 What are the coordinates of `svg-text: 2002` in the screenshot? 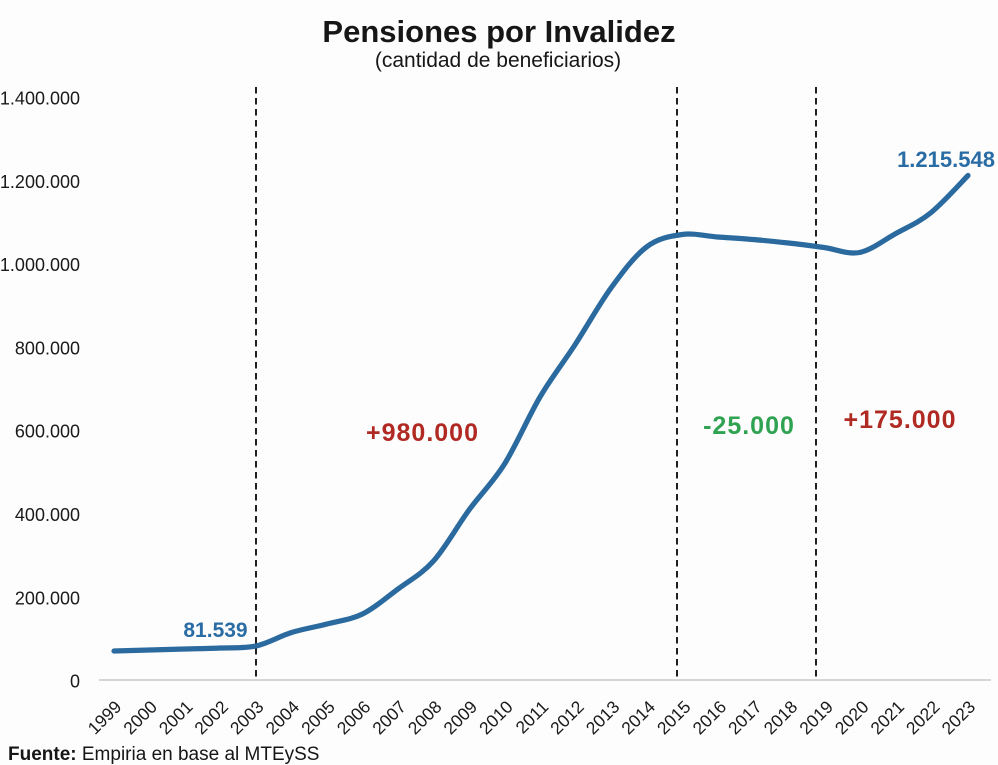 It's located at (211, 718).